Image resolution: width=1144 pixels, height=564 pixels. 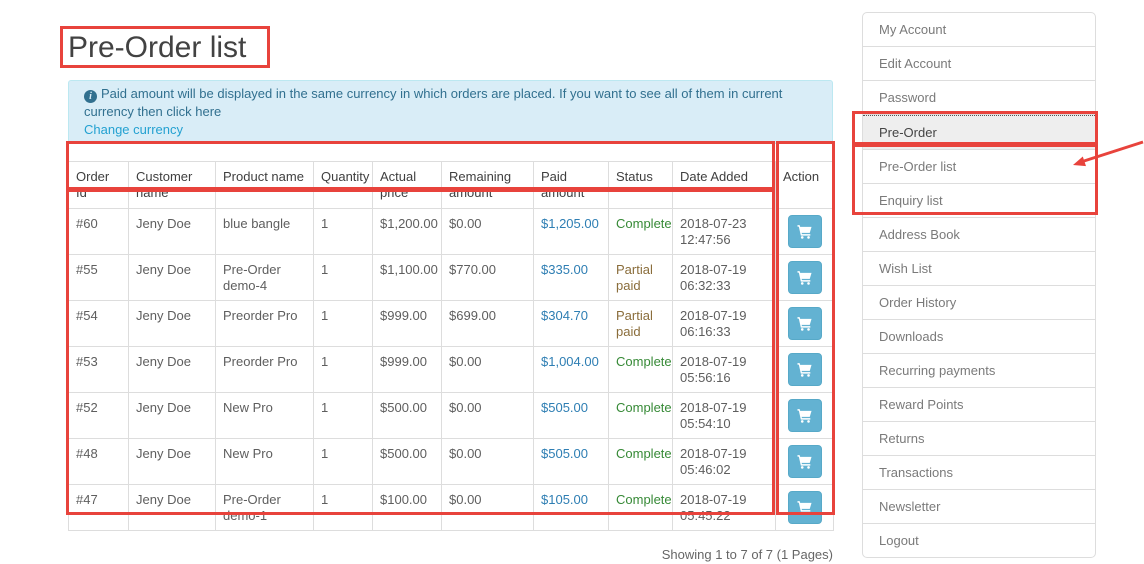 What do you see at coordinates (979, 132) in the screenshot?
I see `sidebar-item-pre-order: Pre-Order` at bounding box center [979, 132].